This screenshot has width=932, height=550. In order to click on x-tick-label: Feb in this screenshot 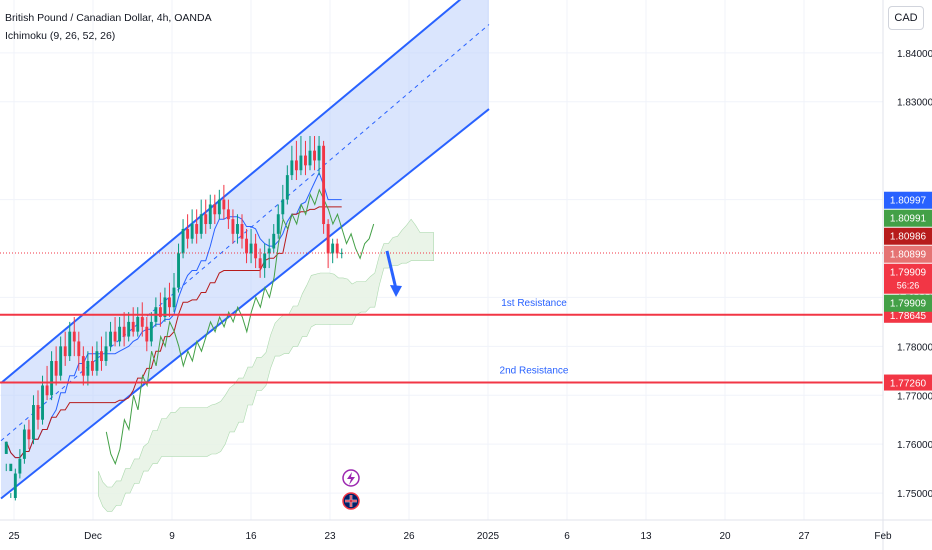, I will do `click(883, 536)`.